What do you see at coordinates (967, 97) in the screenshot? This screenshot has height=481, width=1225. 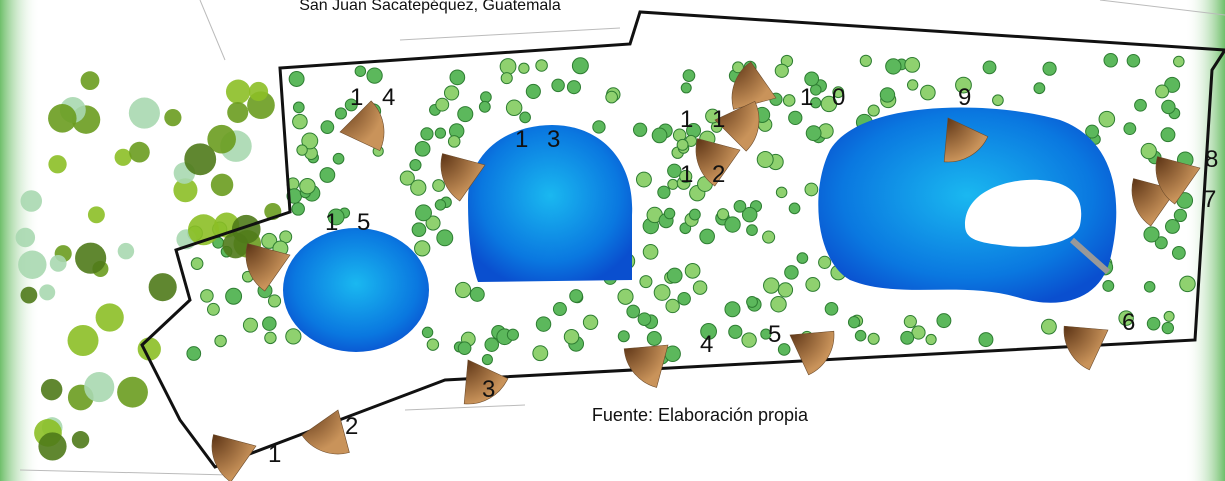 I see `viewpoint-label: 9` at bounding box center [967, 97].